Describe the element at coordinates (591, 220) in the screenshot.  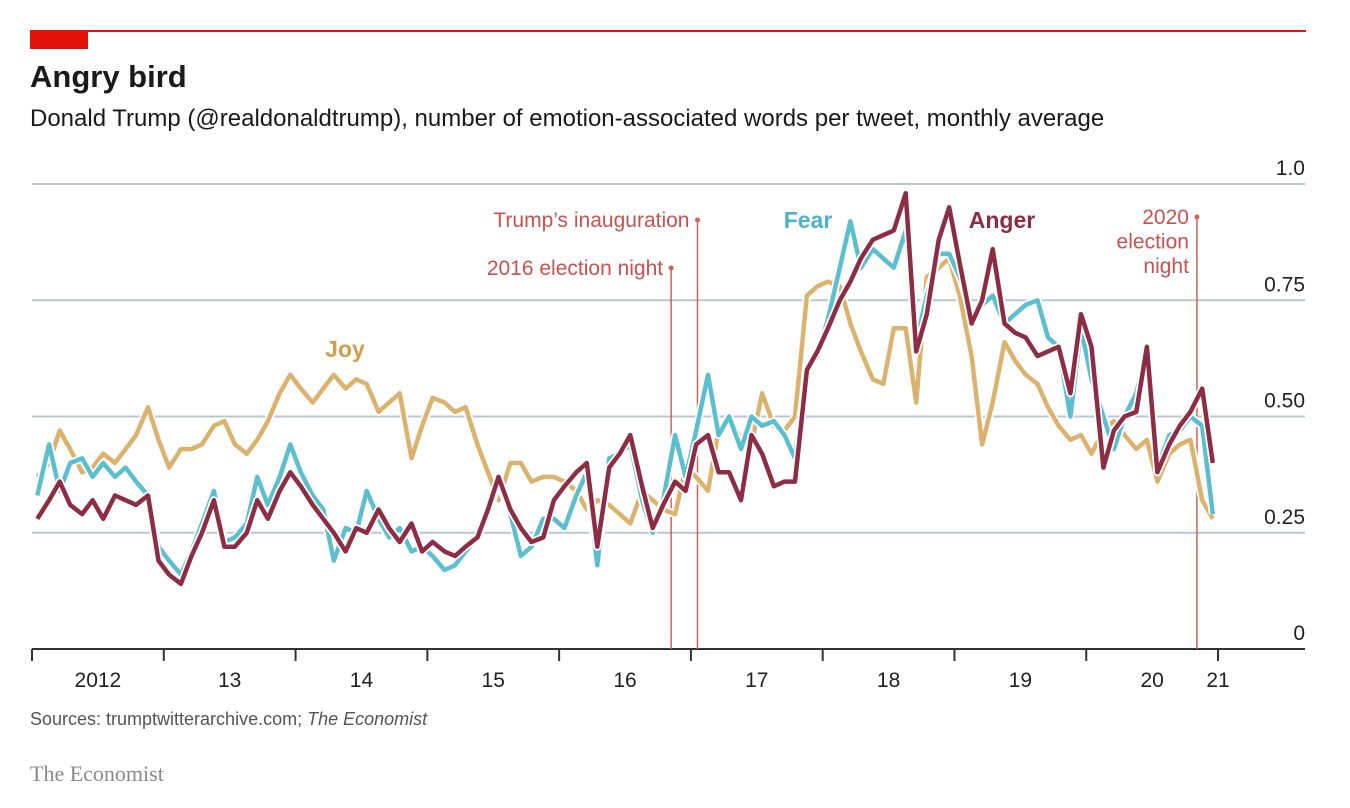
I see `annotation-label: Trump’s inauguration` at that location.